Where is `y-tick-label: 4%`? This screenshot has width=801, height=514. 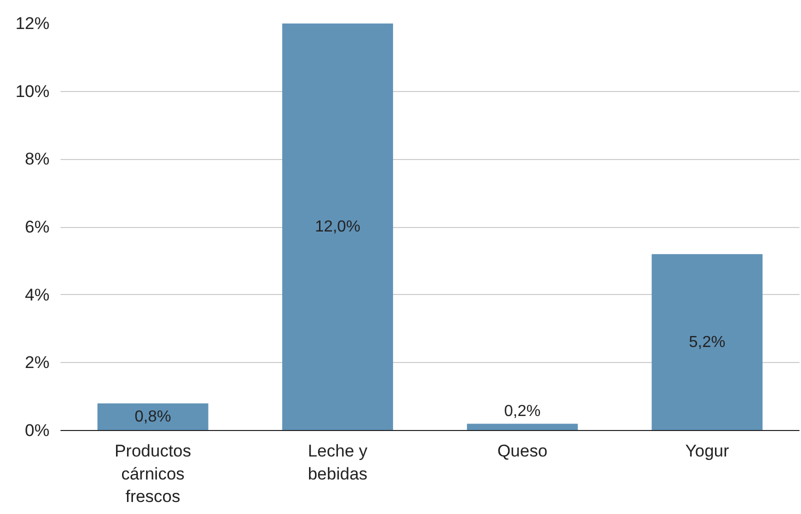 y-tick-label: 4% is located at coordinates (37, 294).